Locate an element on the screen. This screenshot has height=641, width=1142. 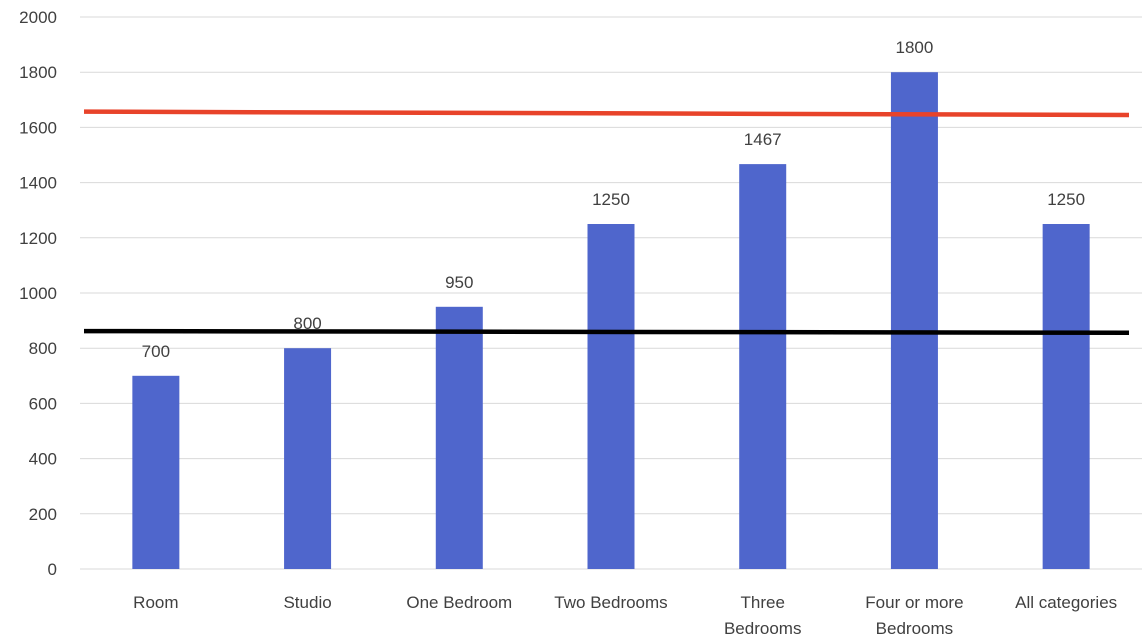
y-tick-label: 600 is located at coordinates (43, 403).